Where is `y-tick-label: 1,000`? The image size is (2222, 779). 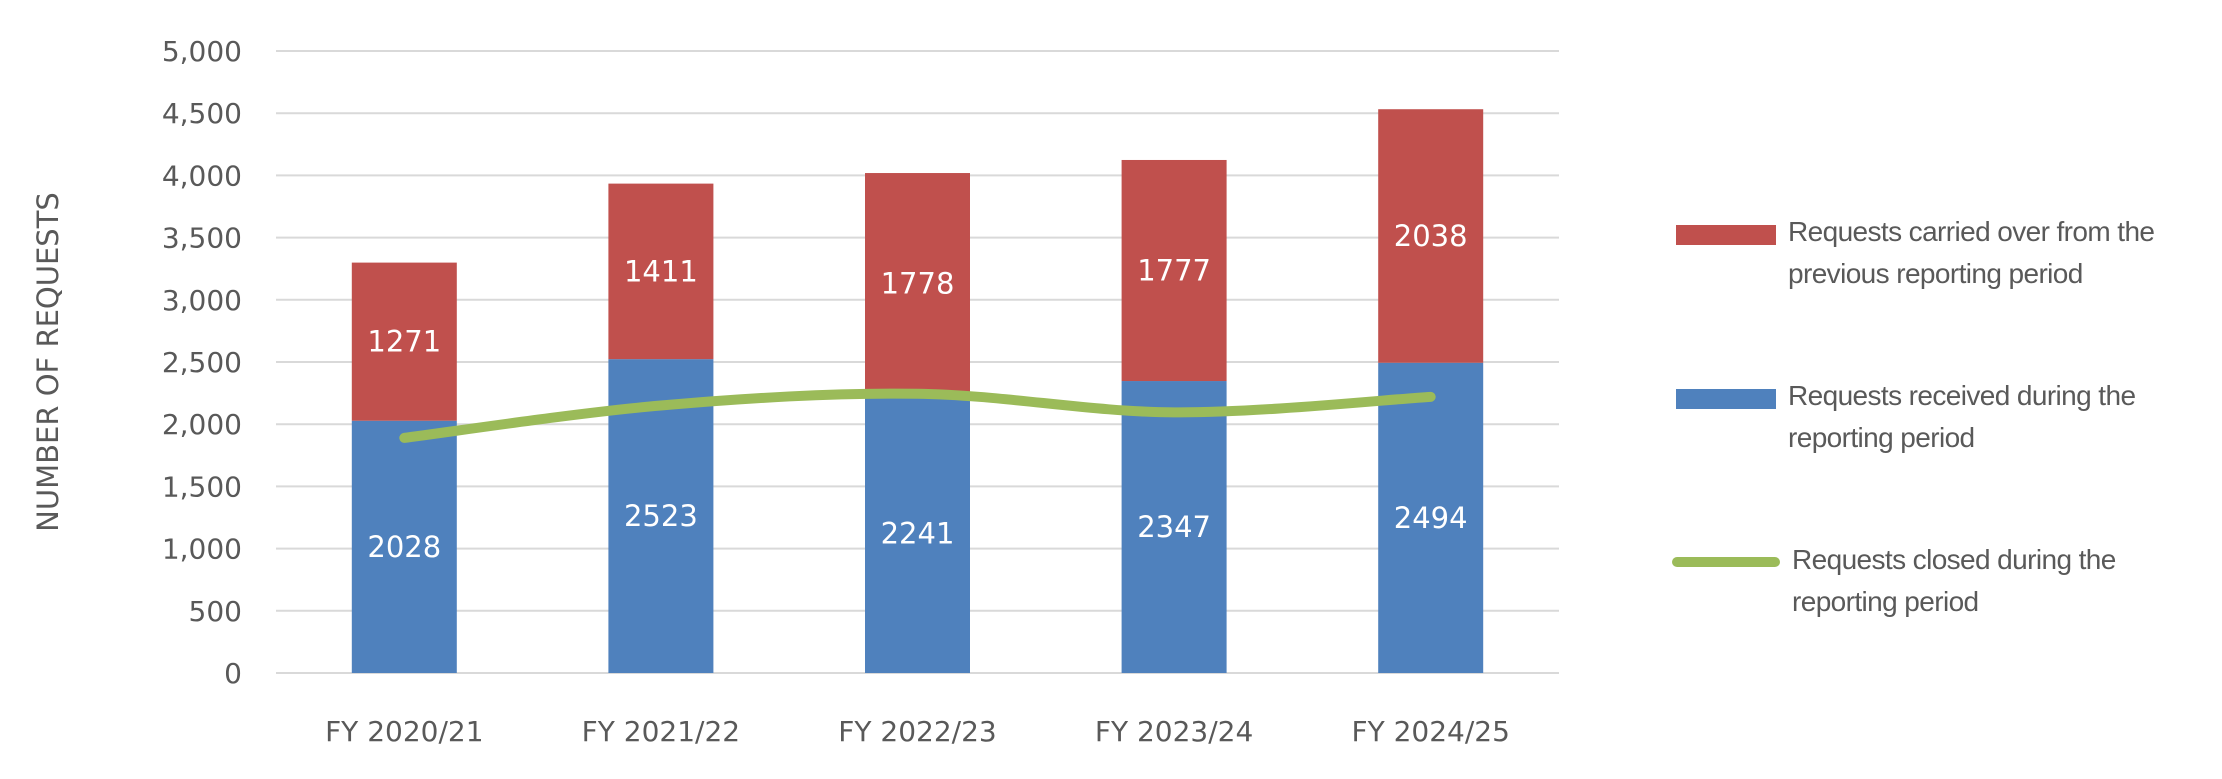
y-tick-label: 1,000 is located at coordinates (202, 549).